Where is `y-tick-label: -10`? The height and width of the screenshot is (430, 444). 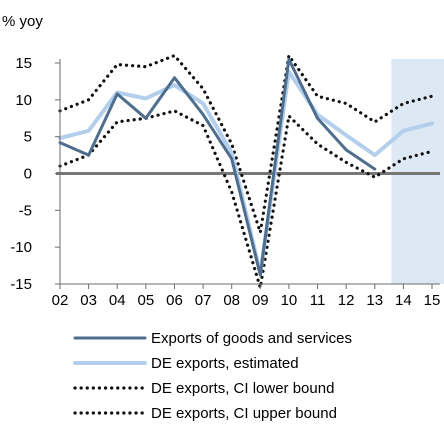
y-tick-label: -10 is located at coordinates (21, 247).